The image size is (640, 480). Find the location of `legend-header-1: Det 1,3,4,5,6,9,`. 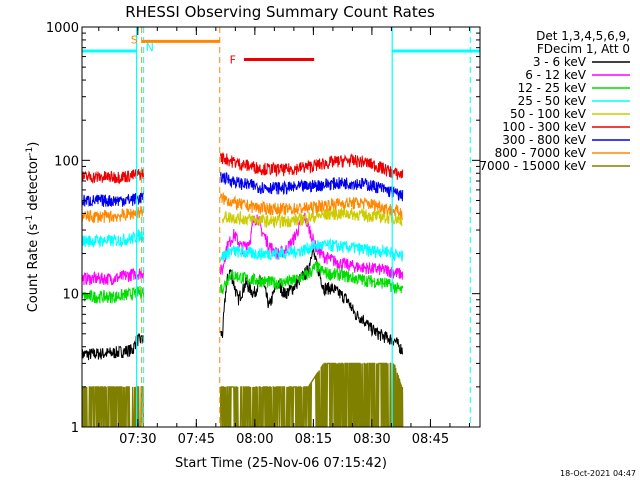

legend-header-1: Det 1,3,4,5,6,9, is located at coordinates (583, 36).